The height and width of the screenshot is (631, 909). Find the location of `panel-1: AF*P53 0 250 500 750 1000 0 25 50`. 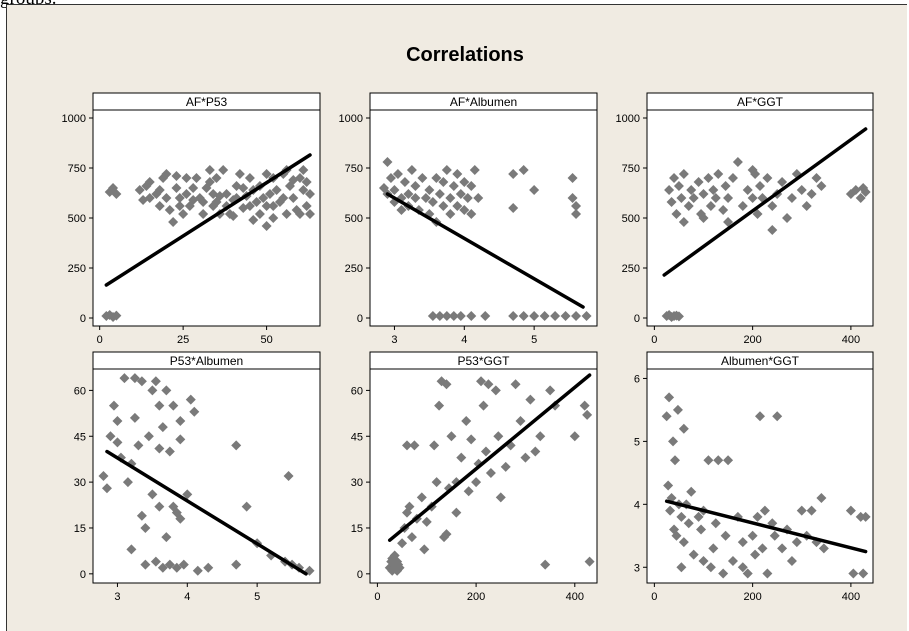

panel-1: AF*P53 0 250 500 750 1000 0 25 50 is located at coordinates (191, 219).